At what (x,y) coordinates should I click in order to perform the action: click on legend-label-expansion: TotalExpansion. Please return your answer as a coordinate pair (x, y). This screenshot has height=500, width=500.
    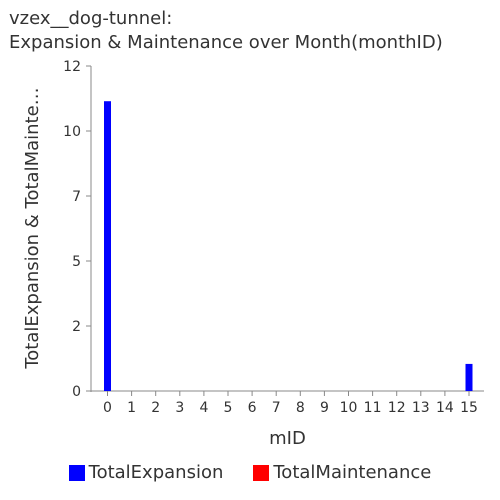
    Looking at the image, I should click on (156, 472).